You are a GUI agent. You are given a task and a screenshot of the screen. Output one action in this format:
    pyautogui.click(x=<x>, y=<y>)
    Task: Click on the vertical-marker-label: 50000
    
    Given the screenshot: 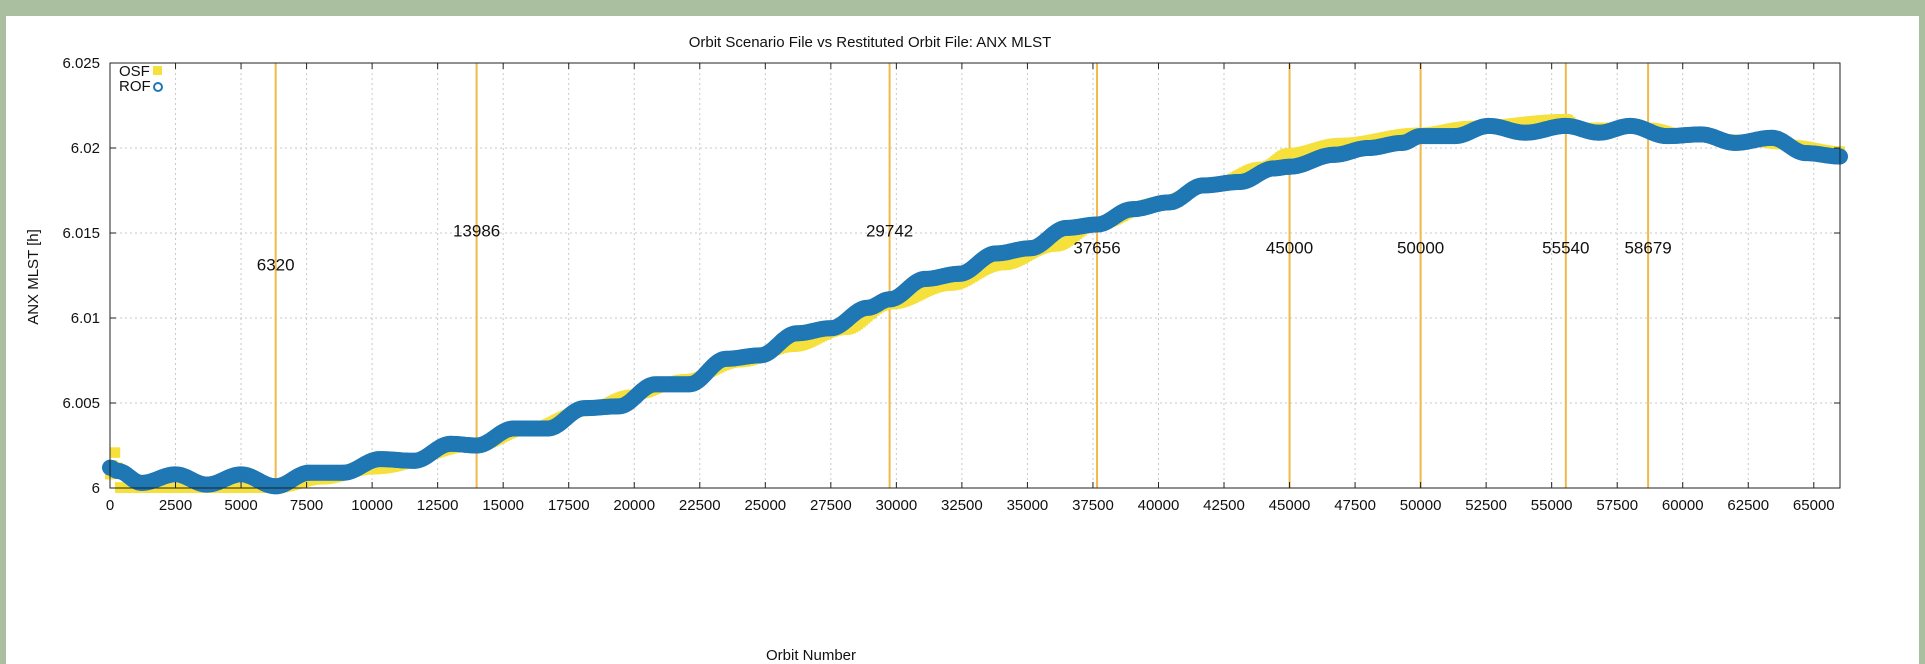 What is the action you would take?
    pyautogui.click(x=1420, y=247)
    